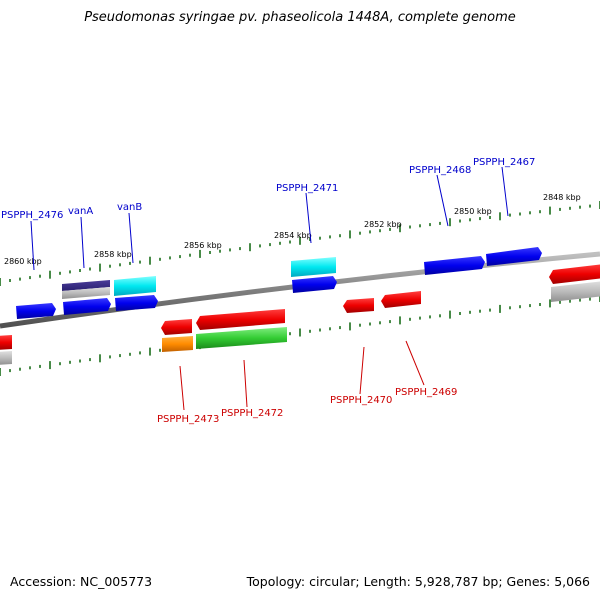 The image size is (600, 600). Describe the element at coordinates (32, 215) in the screenshot. I see `gene-label: PSPPH_2476` at that location.